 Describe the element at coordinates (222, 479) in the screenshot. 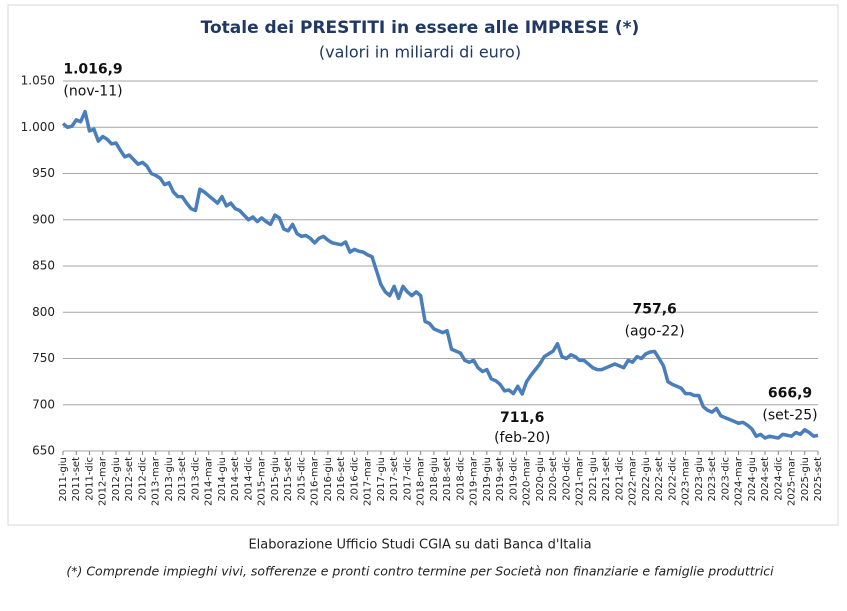

I see `x-tick-label: 2014-giu` at that location.